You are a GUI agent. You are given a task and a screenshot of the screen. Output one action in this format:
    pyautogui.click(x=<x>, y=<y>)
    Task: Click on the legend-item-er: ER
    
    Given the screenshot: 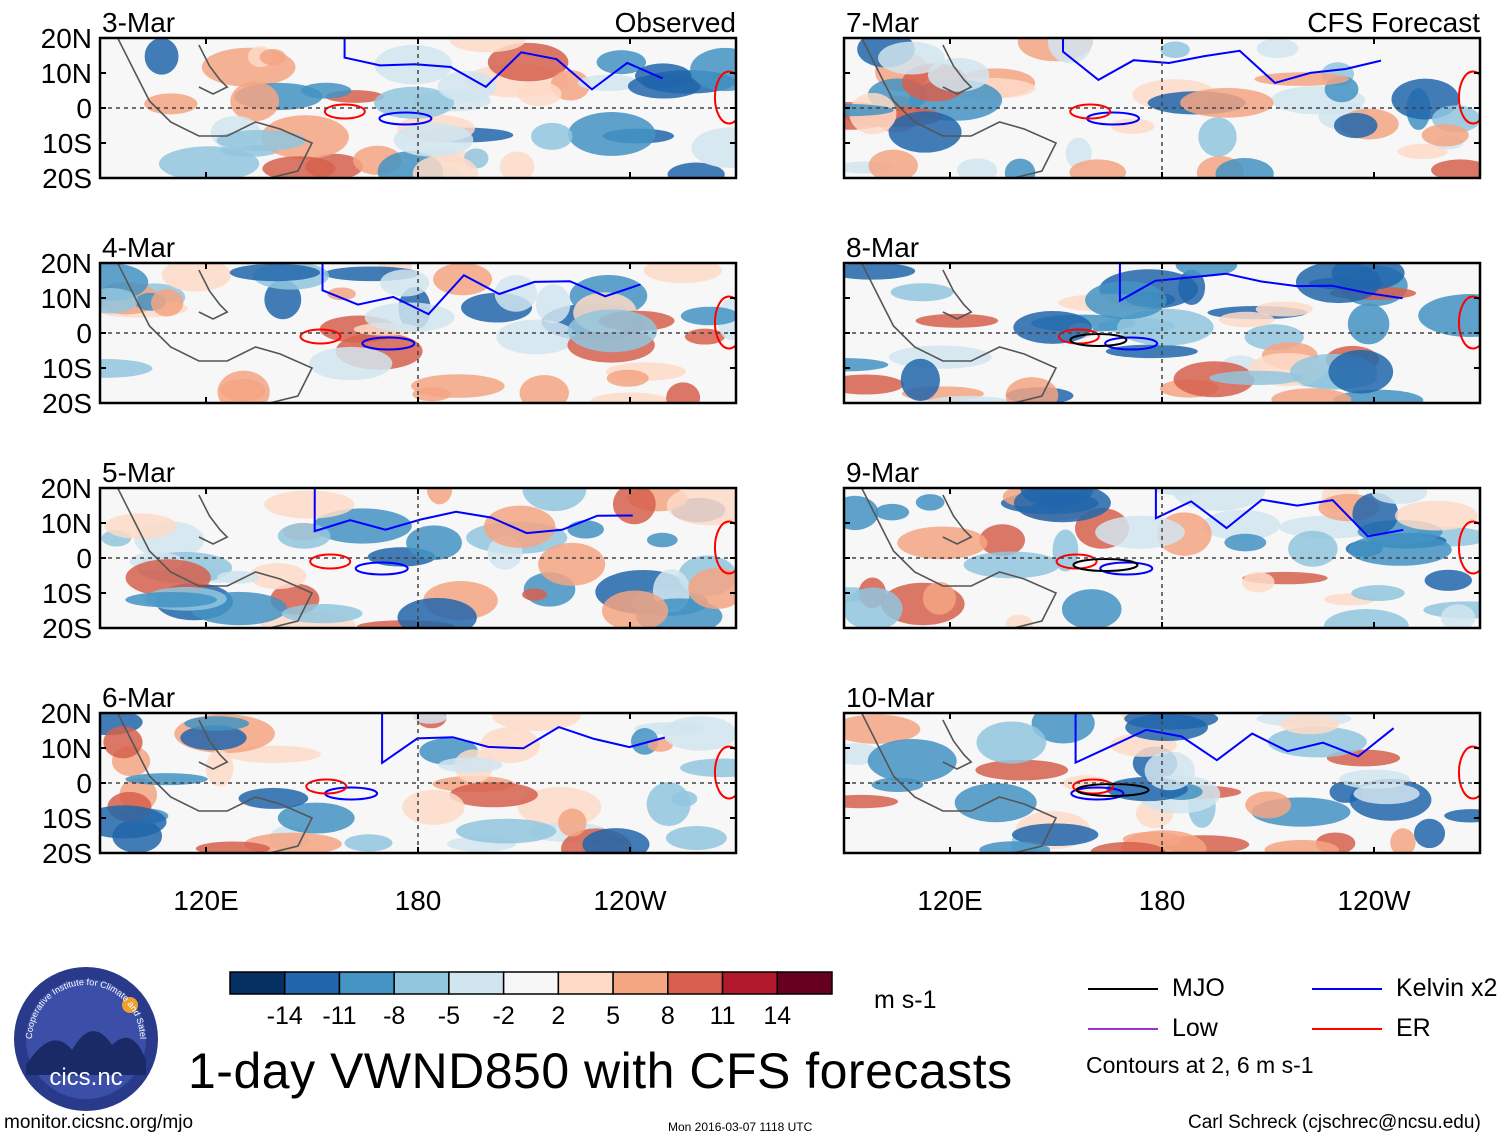 What is the action you would take?
    pyautogui.click(x=1371, y=1028)
    